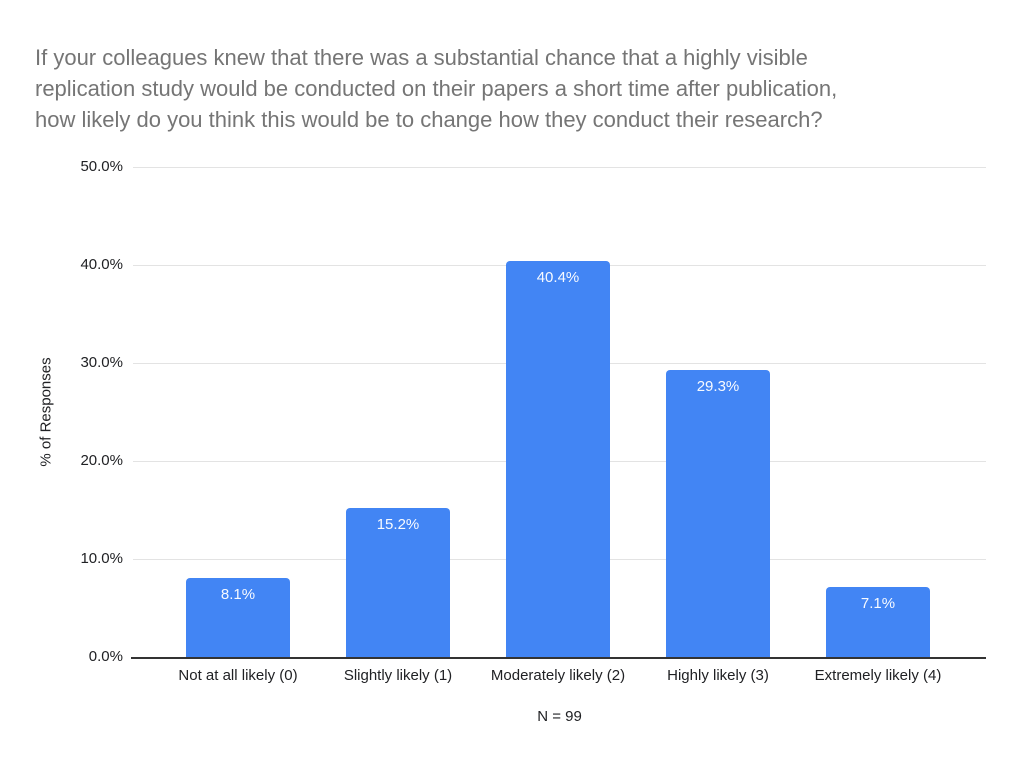 The image size is (1024, 764). Describe the element at coordinates (46, 412) in the screenshot. I see `y-axis-title-text: % of Responses` at that location.